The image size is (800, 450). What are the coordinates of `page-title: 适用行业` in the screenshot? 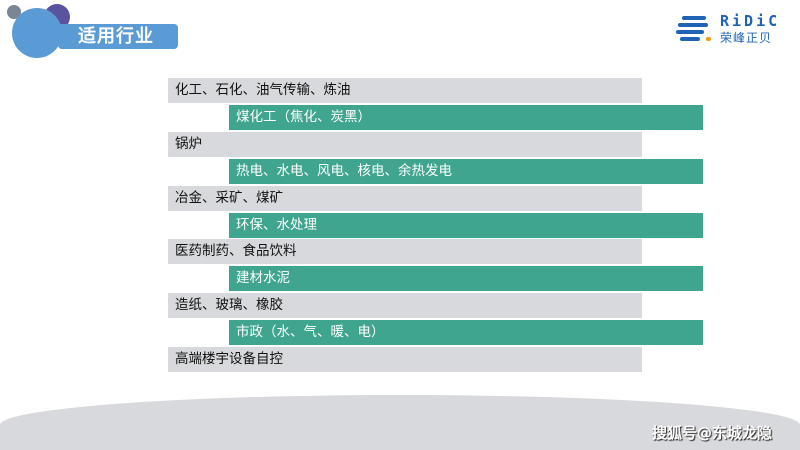 It's located at (116, 36).